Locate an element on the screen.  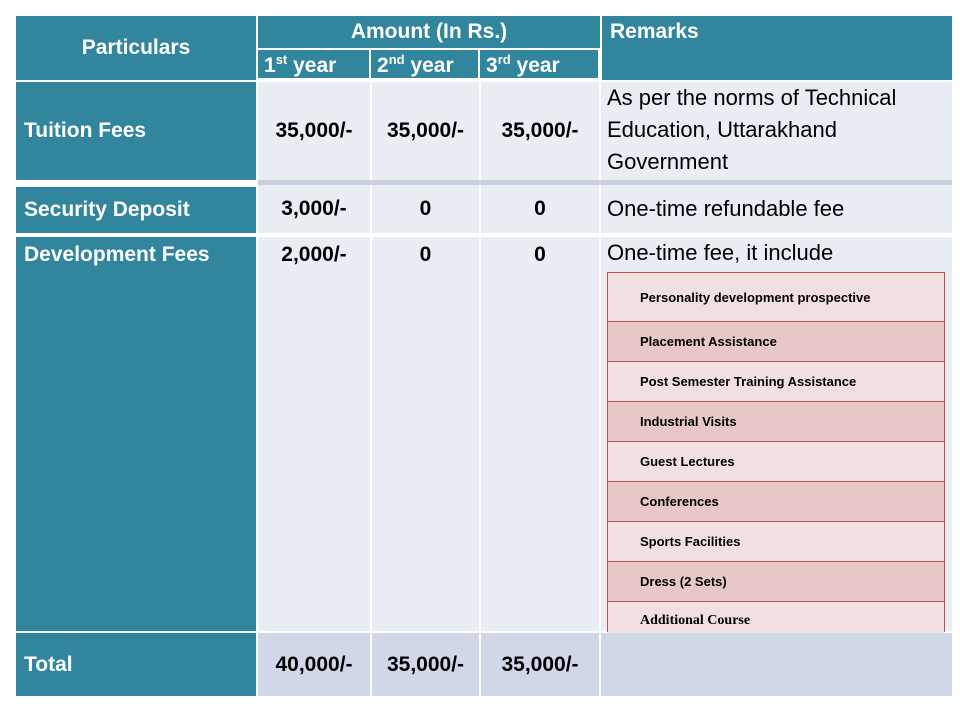
list-item: Guest Lectures is located at coordinates (776, 461).